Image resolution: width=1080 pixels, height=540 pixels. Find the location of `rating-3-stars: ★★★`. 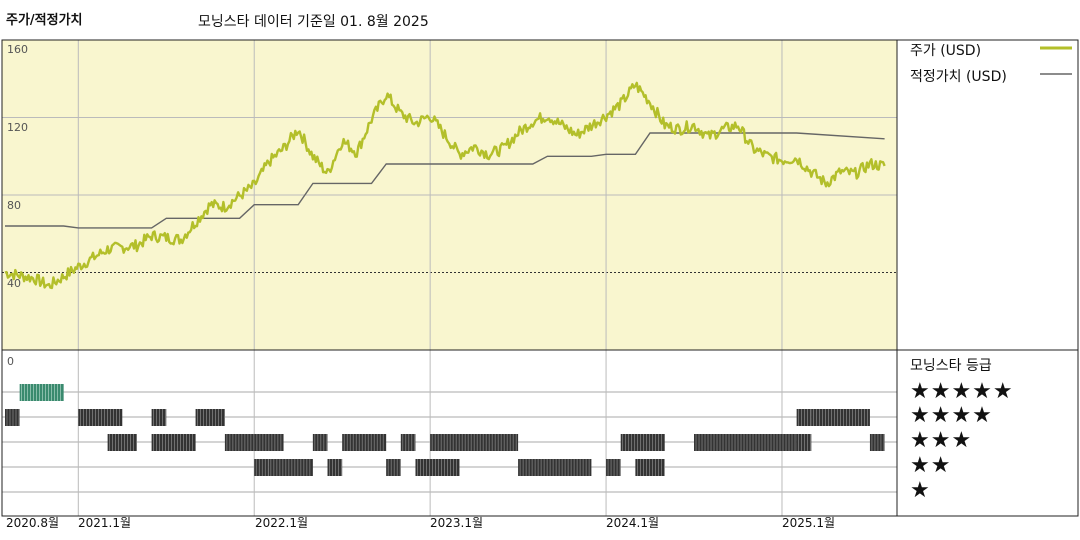

rating-3-stars: ★★★ is located at coordinates (941, 440).